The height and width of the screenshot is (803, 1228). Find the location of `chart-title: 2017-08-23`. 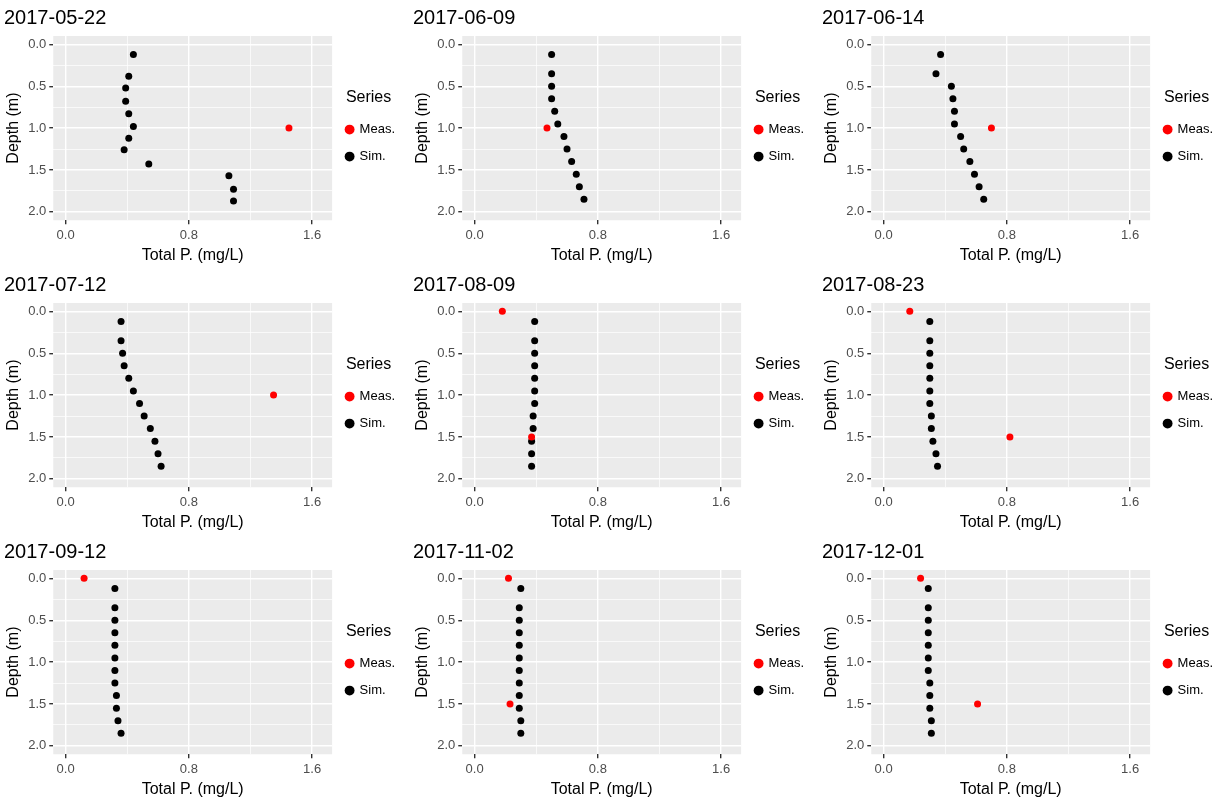

chart-title: 2017-08-23 is located at coordinates (873, 283).